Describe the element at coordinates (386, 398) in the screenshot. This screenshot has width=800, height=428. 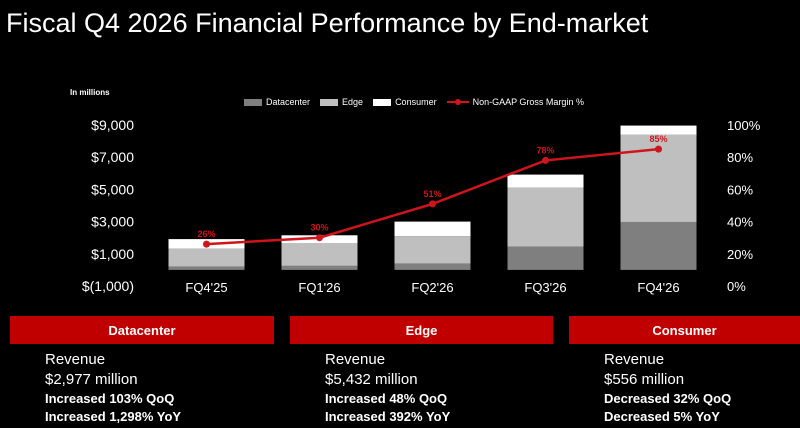
I see `qoq-change: Increased 48% QoQ` at that location.